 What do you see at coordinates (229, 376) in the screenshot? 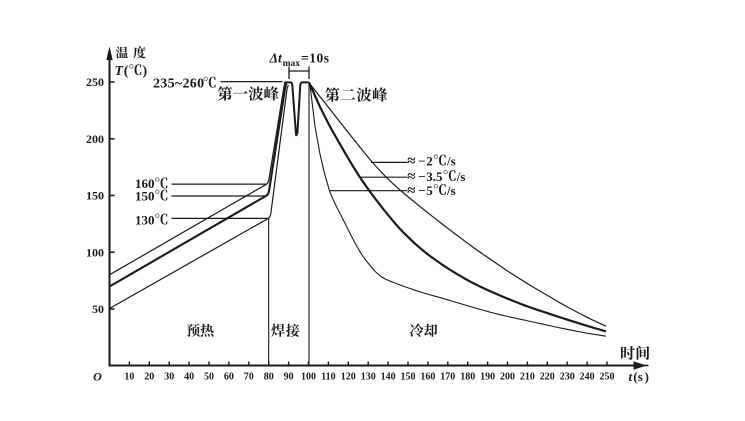
I see `svg-text: 60` at bounding box center [229, 376].